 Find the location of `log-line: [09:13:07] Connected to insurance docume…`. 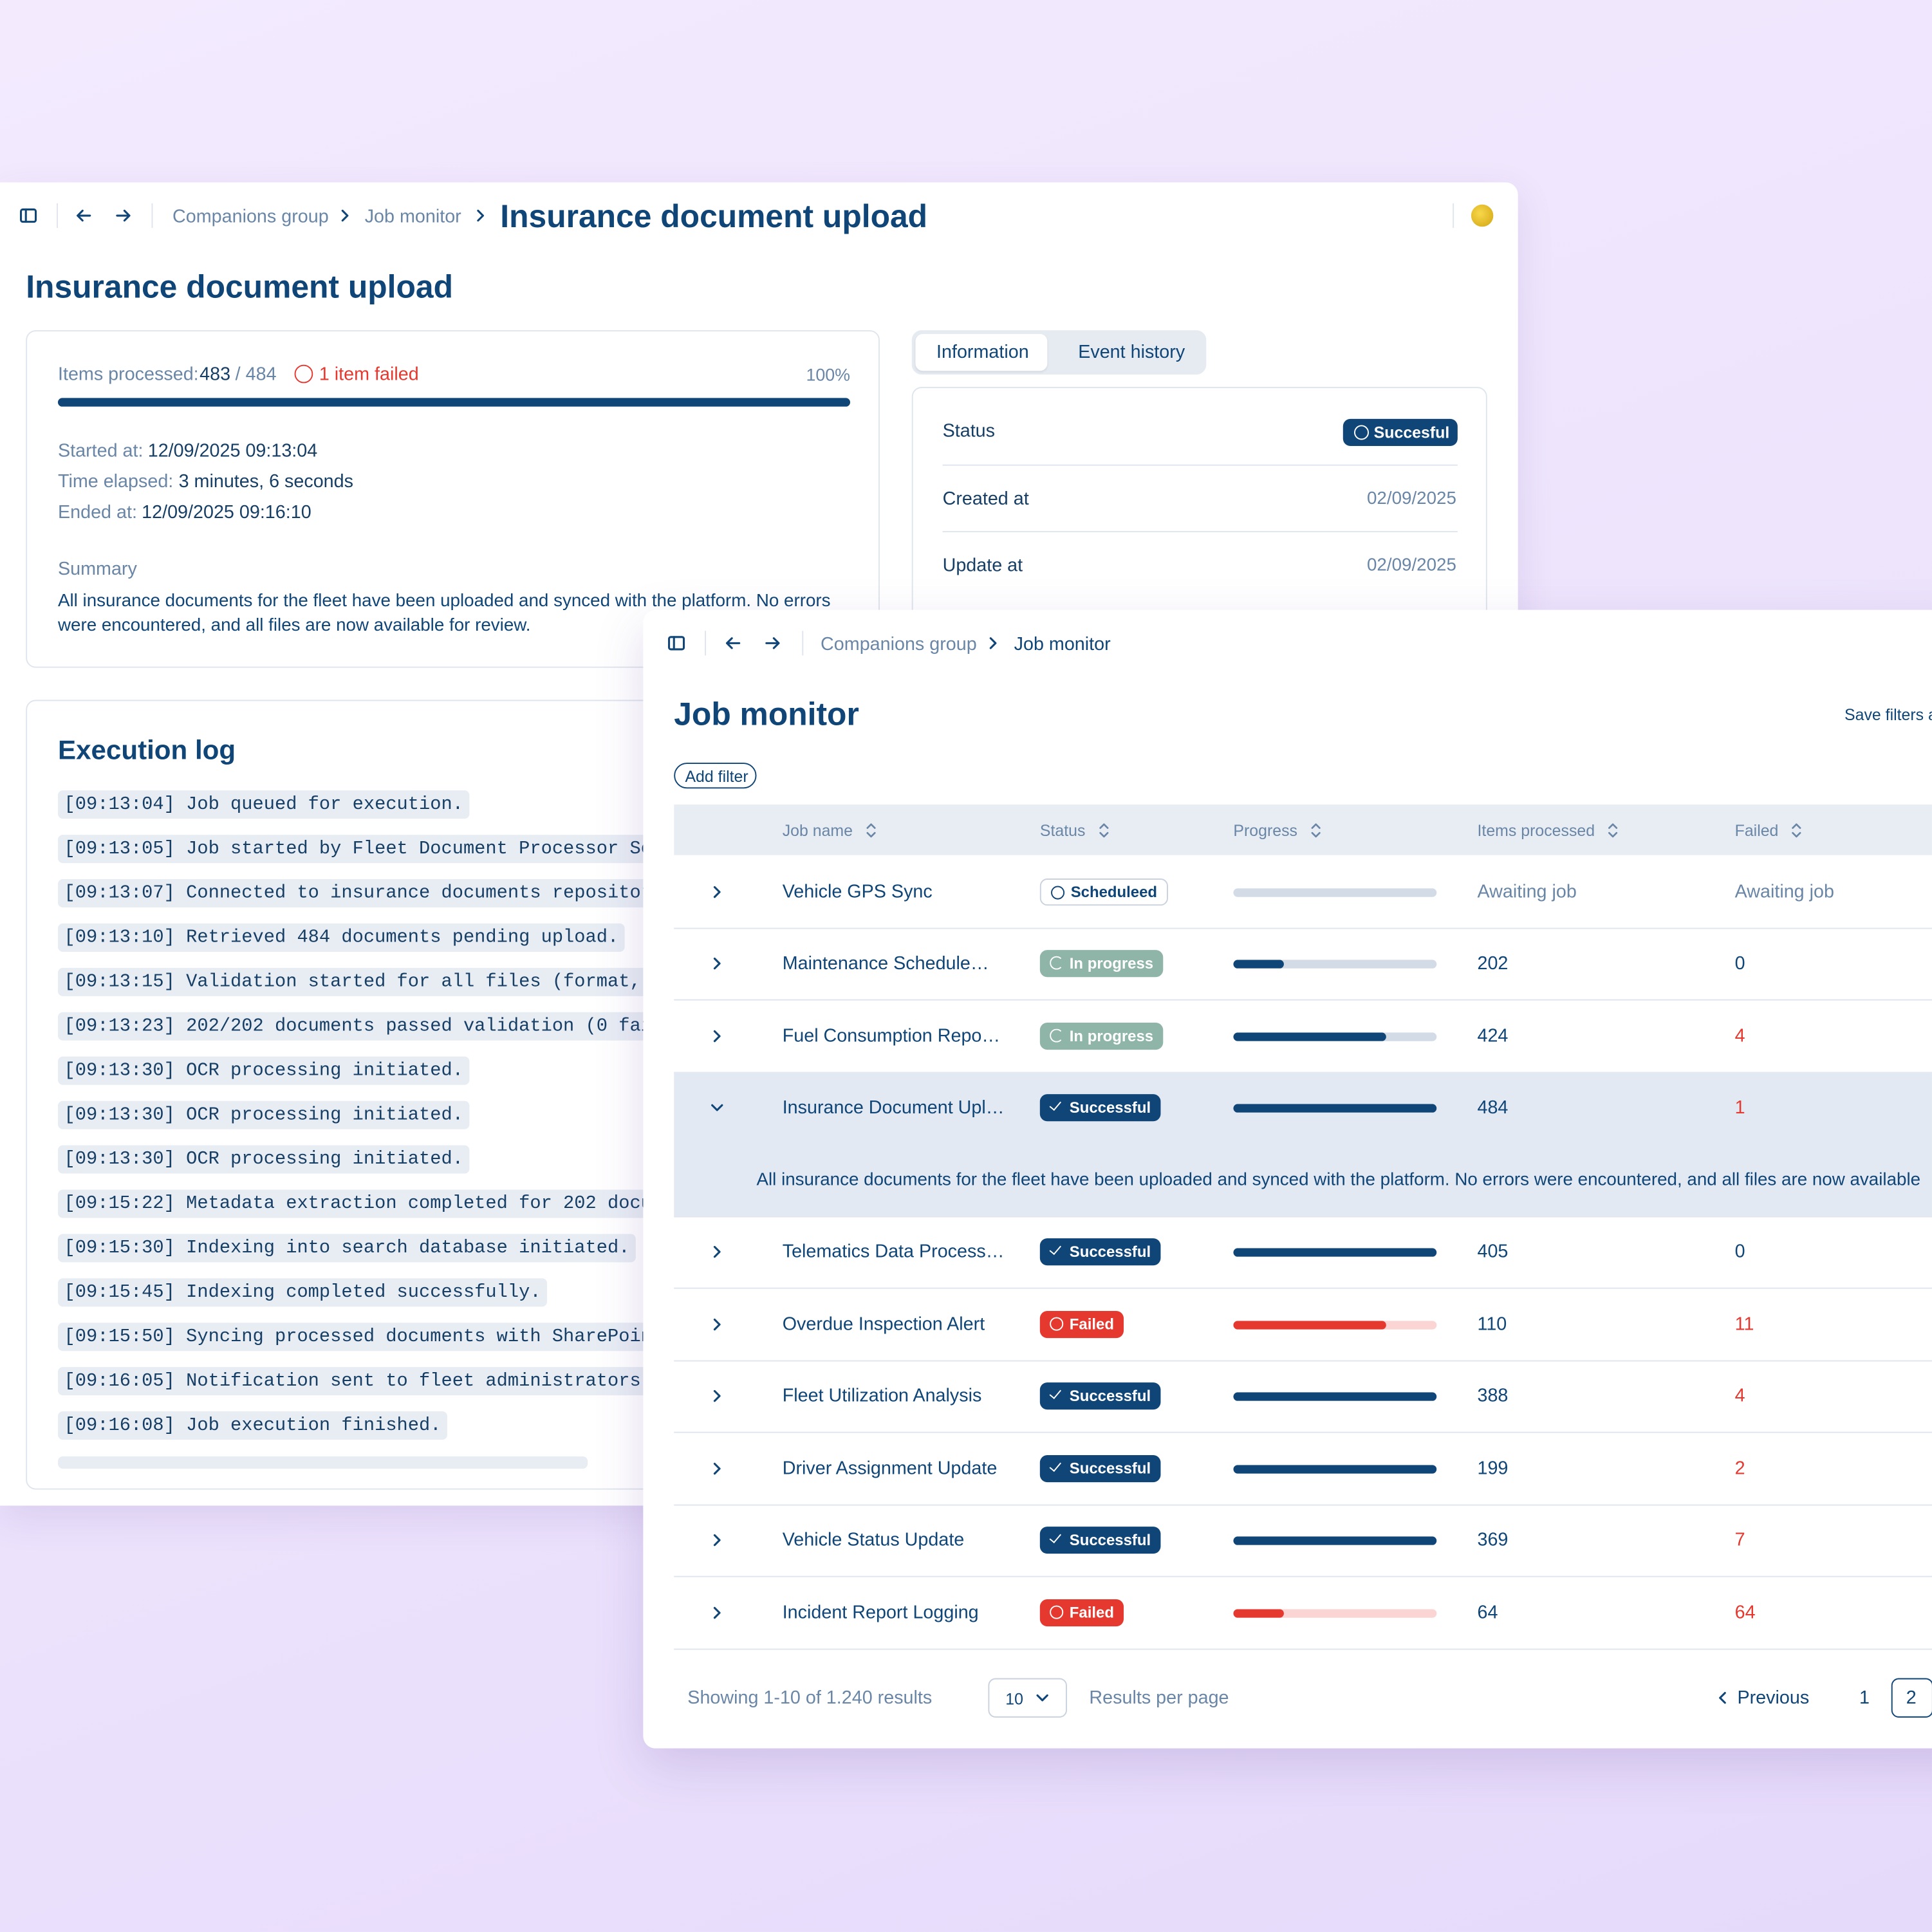

log-line: [09:13:07] Connected to insurance docume… is located at coordinates (363, 893).